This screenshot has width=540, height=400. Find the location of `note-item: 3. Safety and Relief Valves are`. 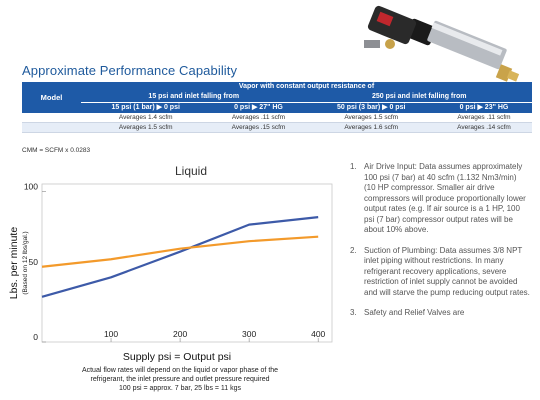

note-item: 3. Safety and Relief Valves are is located at coordinates (440, 313).